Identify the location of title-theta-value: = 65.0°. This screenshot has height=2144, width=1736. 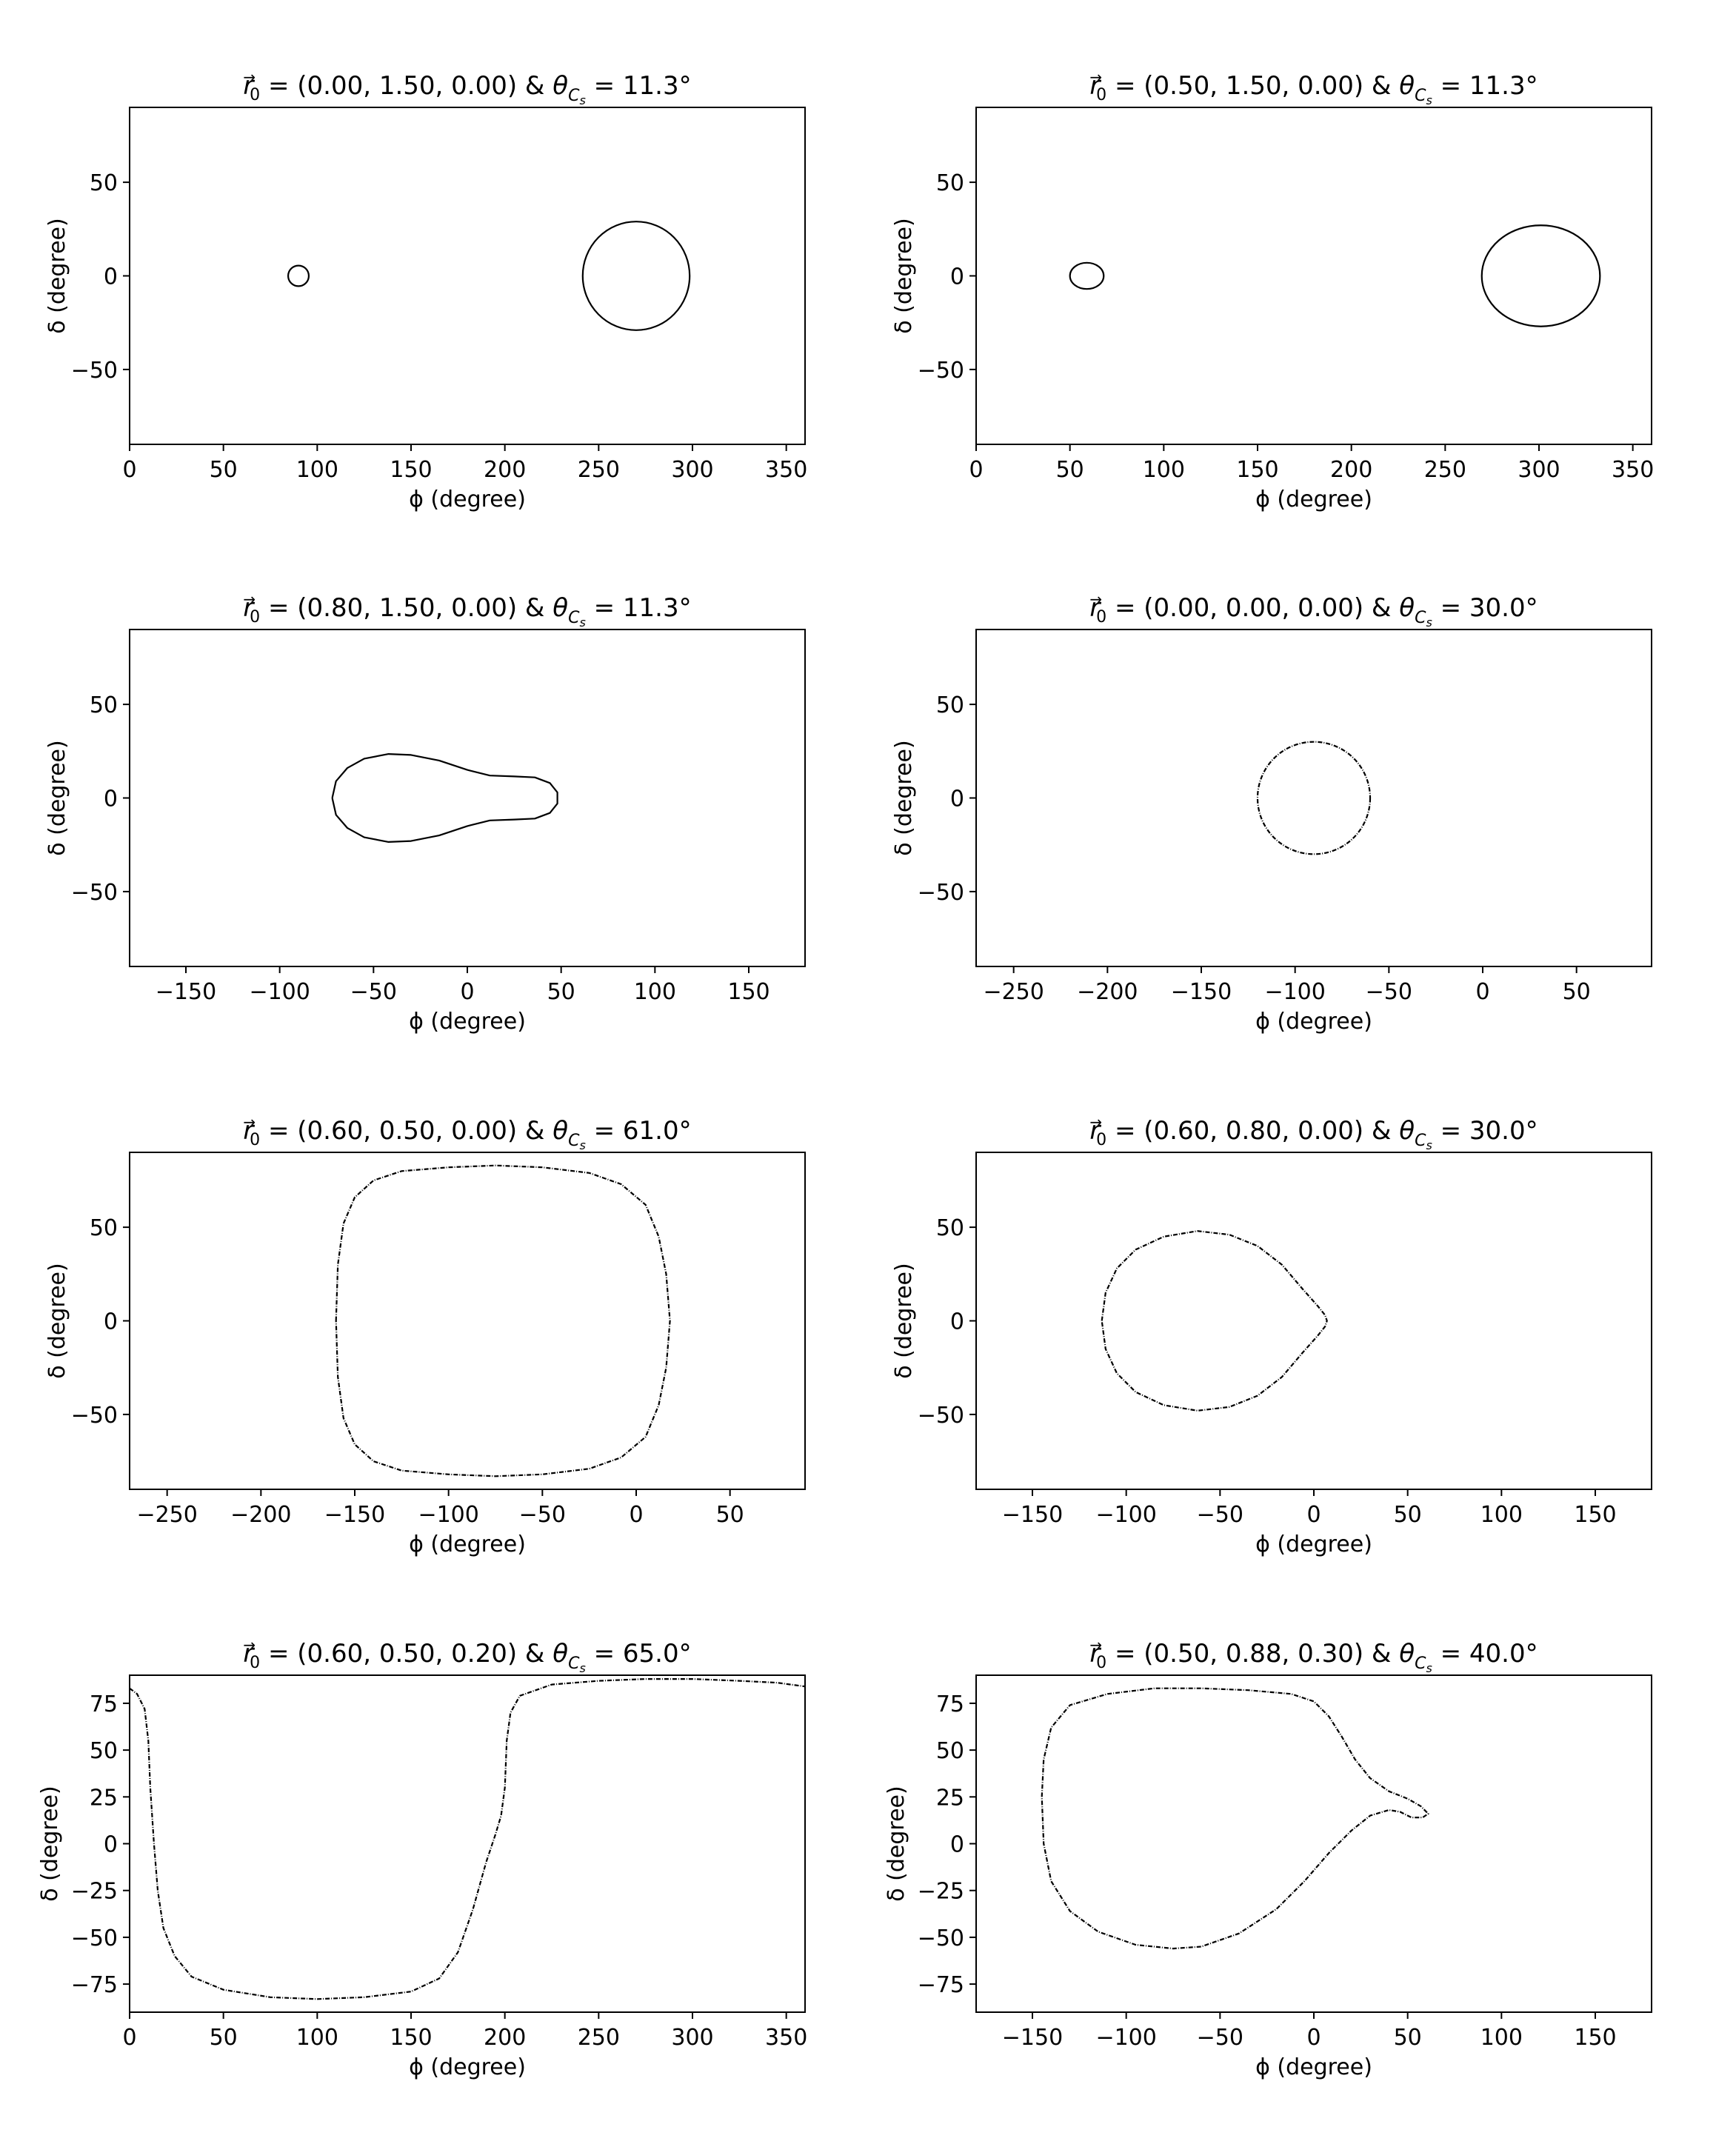
(639, 1654).